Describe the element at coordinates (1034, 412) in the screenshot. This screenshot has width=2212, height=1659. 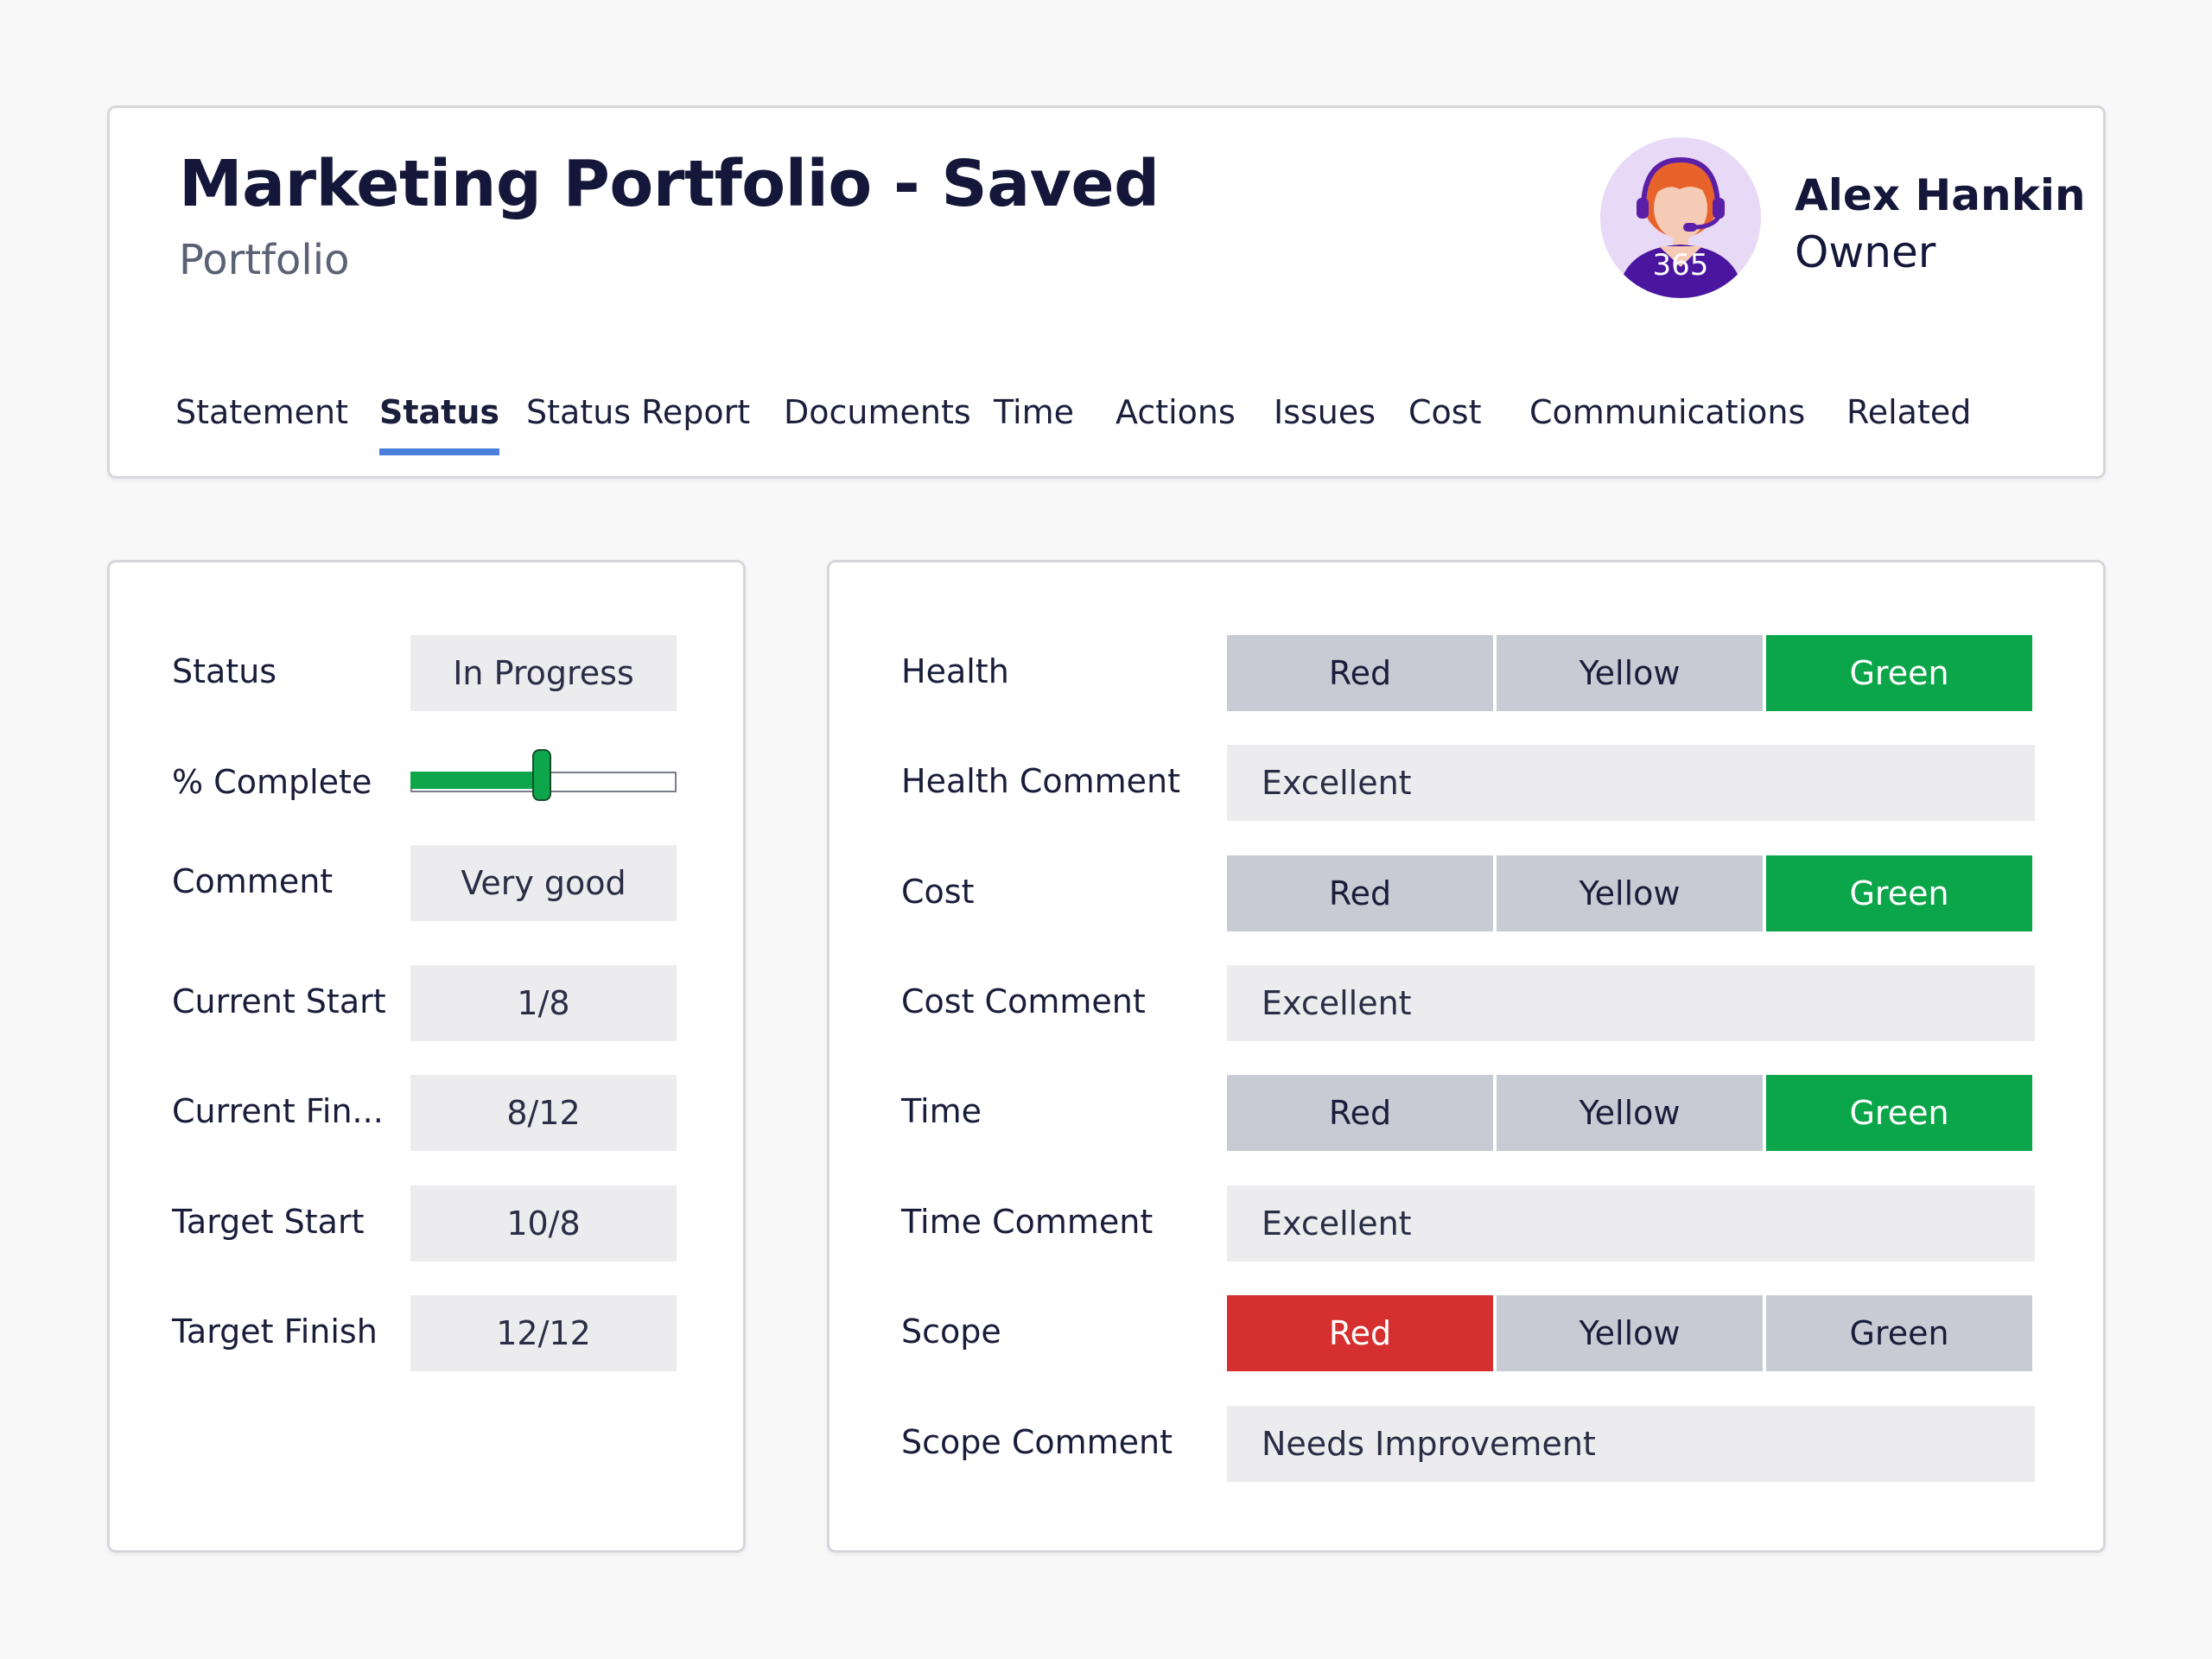
I see `tab-time: Time` at that location.